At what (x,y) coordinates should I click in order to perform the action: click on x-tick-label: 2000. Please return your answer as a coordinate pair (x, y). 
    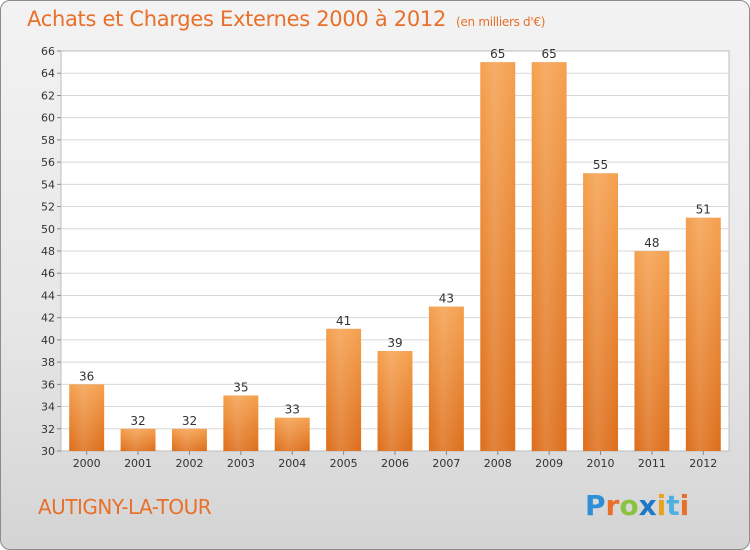
    Looking at the image, I should click on (87, 463).